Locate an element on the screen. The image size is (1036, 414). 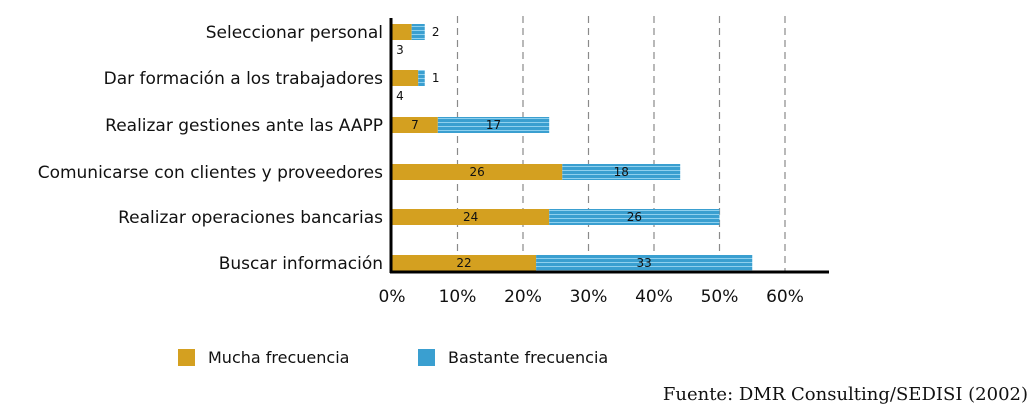
data-label: 7 is located at coordinates (415, 125).